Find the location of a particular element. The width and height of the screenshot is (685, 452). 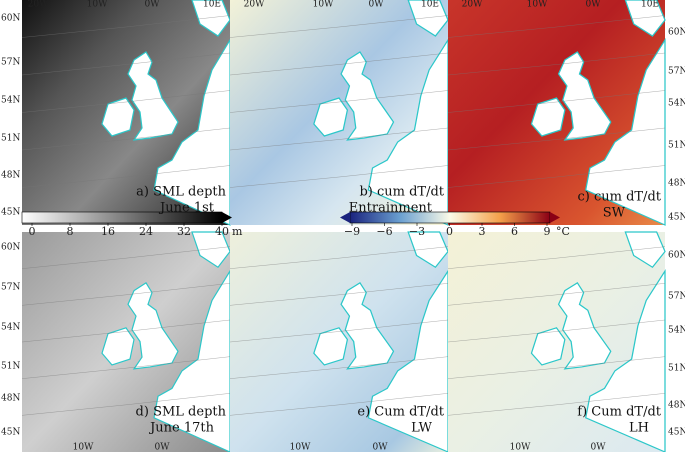

colorbar-tick-label: −6 is located at coordinates (384, 231).